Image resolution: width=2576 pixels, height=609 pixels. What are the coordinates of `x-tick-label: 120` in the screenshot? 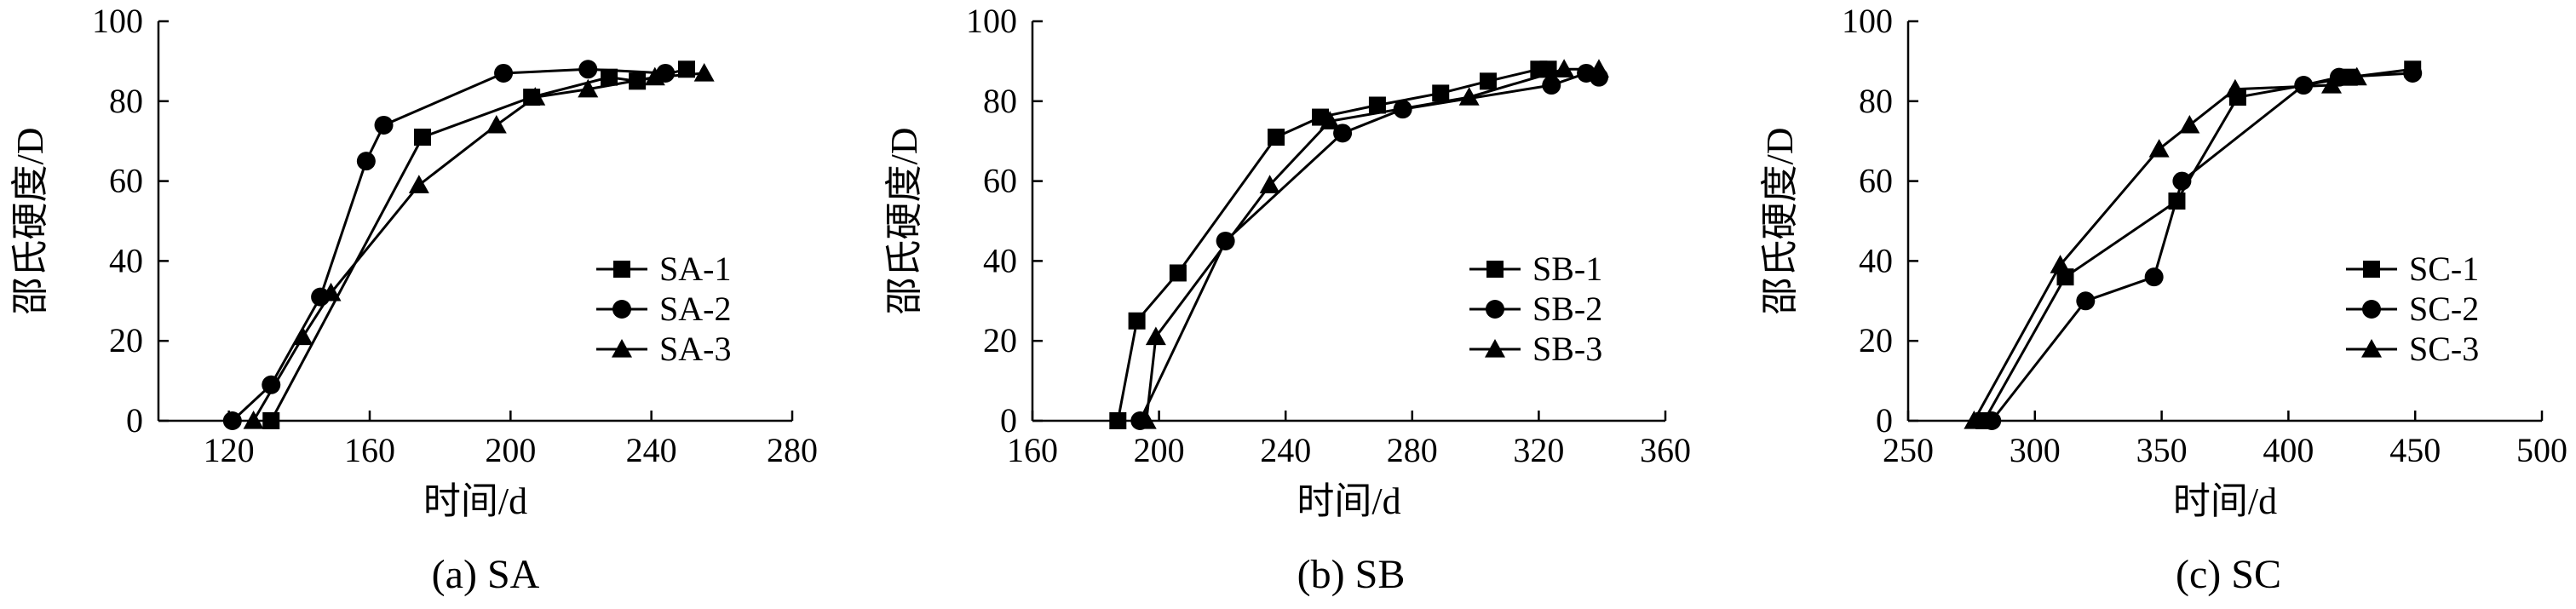 It's located at (229, 450).